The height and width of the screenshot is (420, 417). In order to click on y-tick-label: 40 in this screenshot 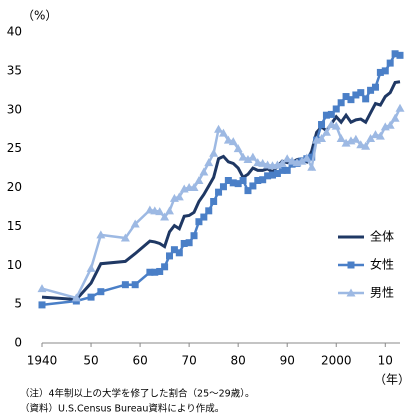, I will do `click(14, 32)`.